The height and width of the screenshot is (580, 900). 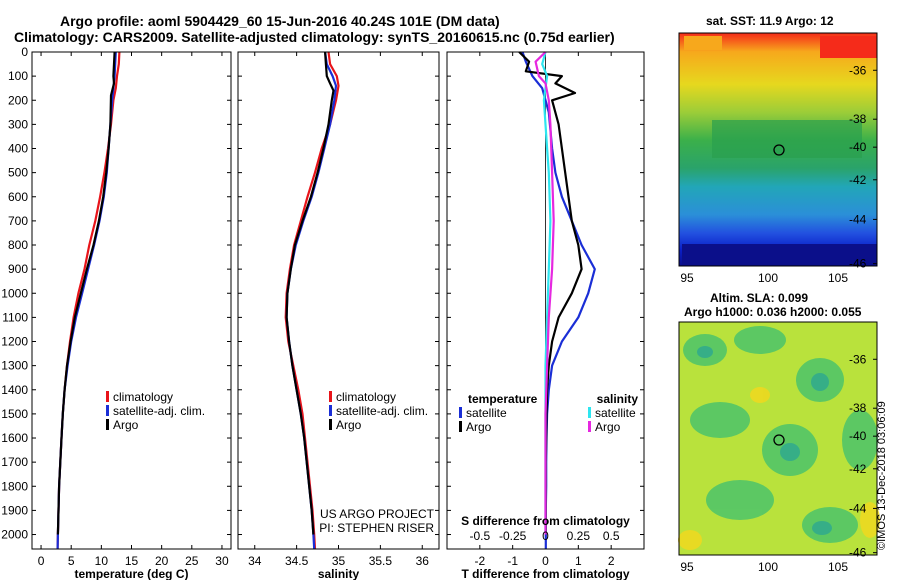 What do you see at coordinates (15, 317) in the screenshot?
I see `depth-tick-label: 1100` at bounding box center [15, 317].